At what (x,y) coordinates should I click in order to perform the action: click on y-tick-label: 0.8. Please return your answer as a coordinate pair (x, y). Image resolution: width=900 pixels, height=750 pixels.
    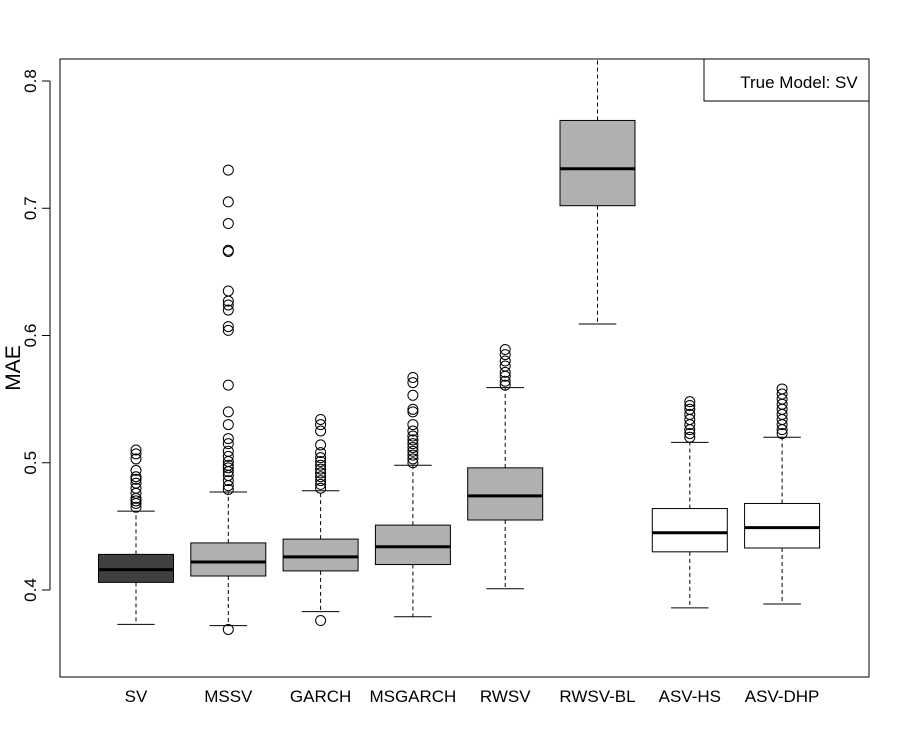
    Looking at the image, I should click on (30, 81).